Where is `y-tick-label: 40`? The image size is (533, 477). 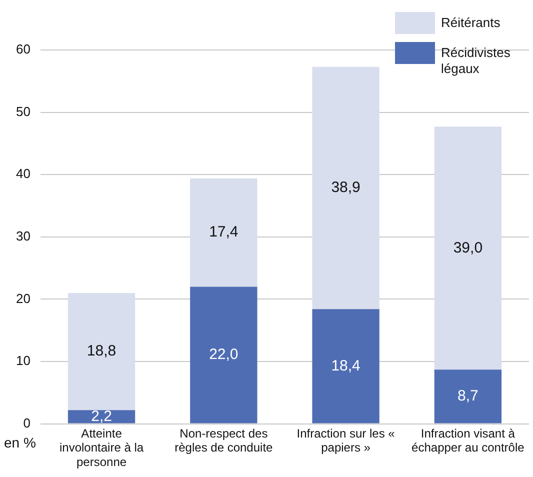 y-tick-label: 40 is located at coordinates (23, 174).